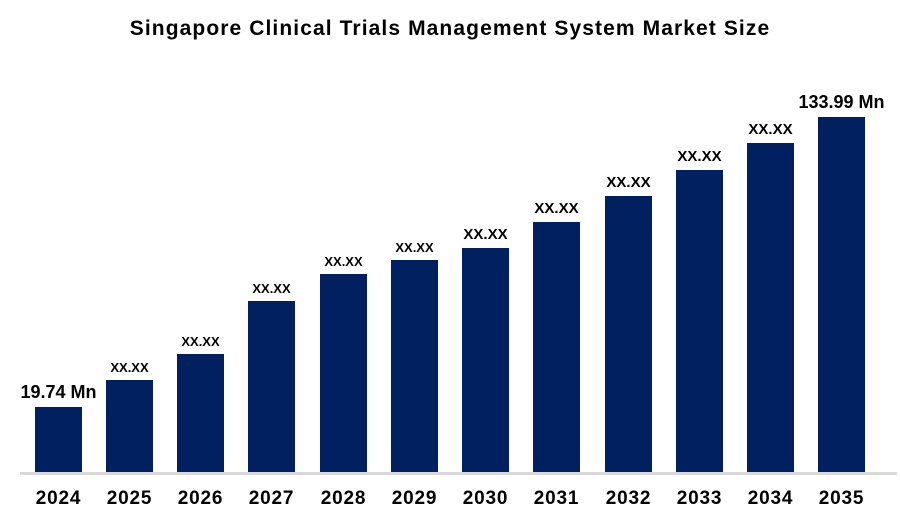  What do you see at coordinates (485, 234) in the screenshot?
I see `bar-value-label-2030: XX.XX` at bounding box center [485, 234].